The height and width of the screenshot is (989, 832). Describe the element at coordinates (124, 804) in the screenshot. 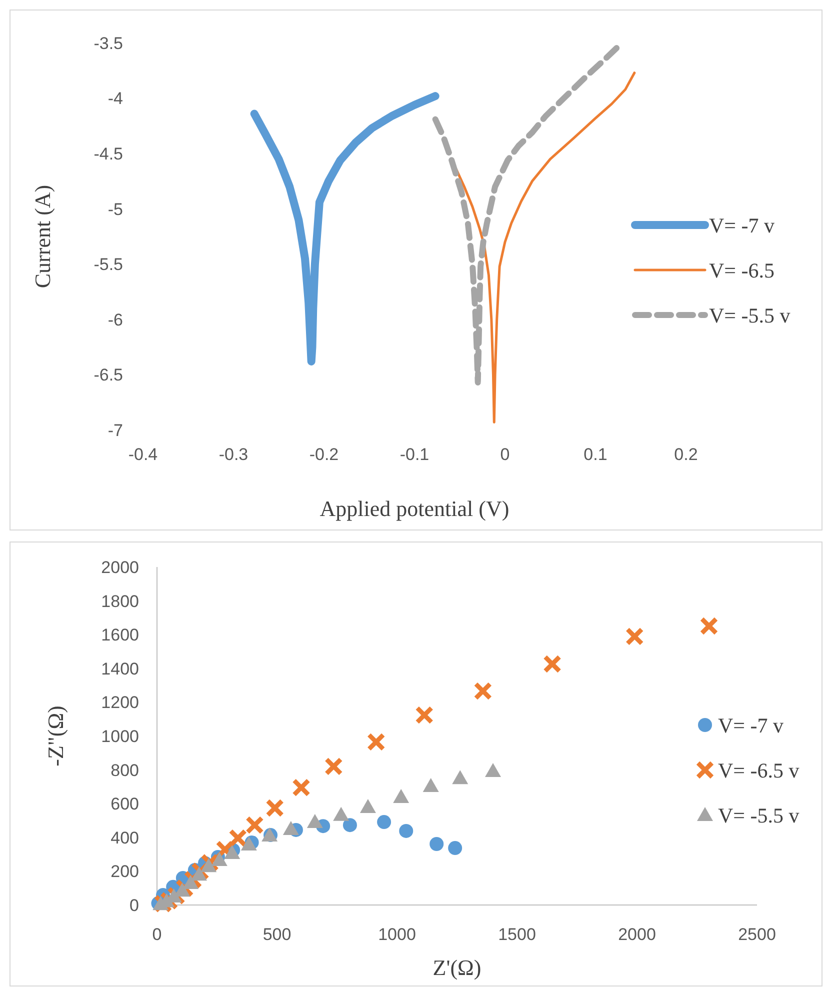

I see `y-tick-label: 600` at that location.